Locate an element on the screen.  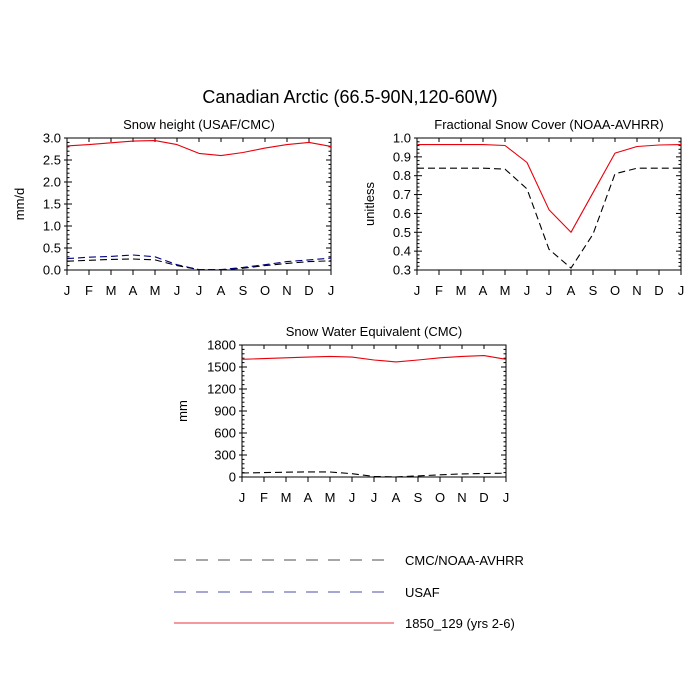
y-tick-label: 0.9 is located at coordinates (402, 156).